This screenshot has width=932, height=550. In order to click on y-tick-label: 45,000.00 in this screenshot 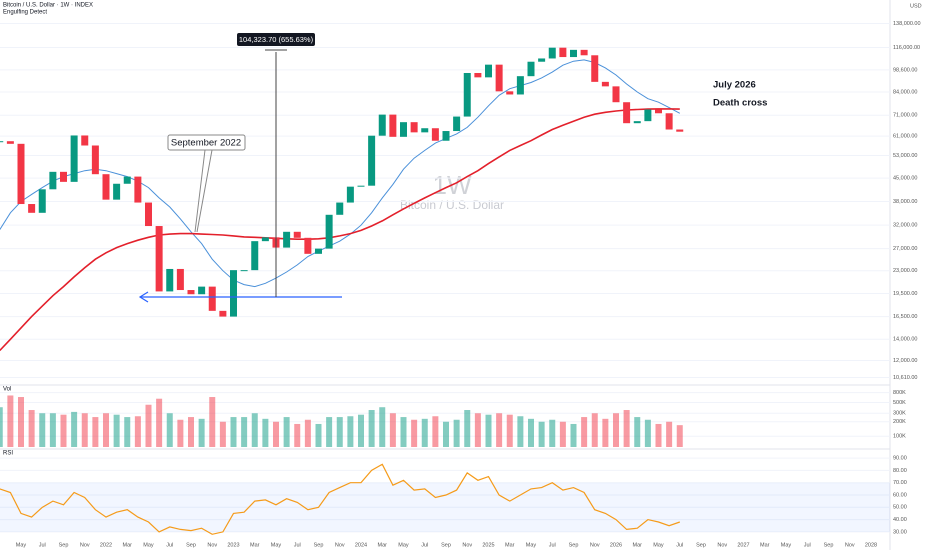, I will do `click(905, 179)`.